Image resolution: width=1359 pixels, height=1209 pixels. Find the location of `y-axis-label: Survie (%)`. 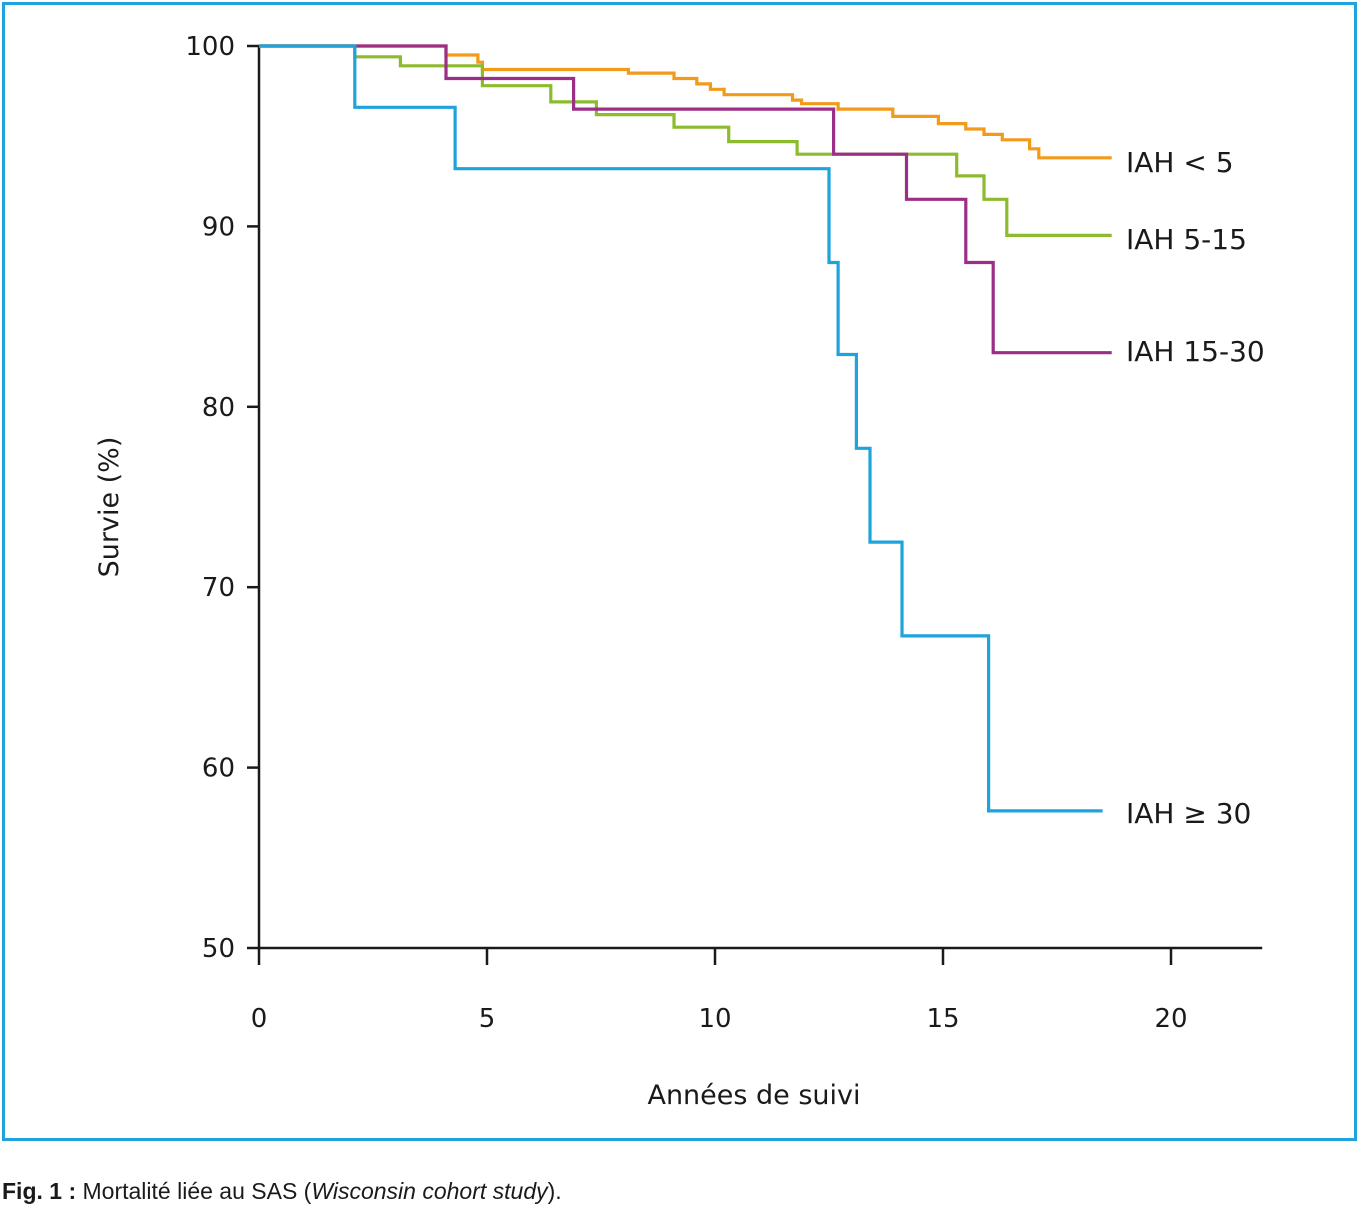

y-axis-label: Survie (%) is located at coordinates (109, 507).